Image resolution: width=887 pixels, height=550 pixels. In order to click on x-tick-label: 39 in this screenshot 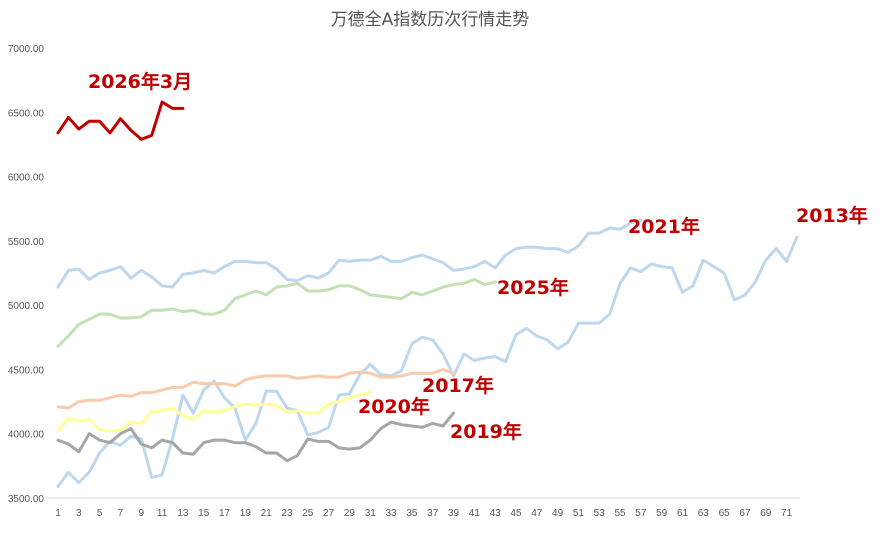, I will do `click(454, 513)`.